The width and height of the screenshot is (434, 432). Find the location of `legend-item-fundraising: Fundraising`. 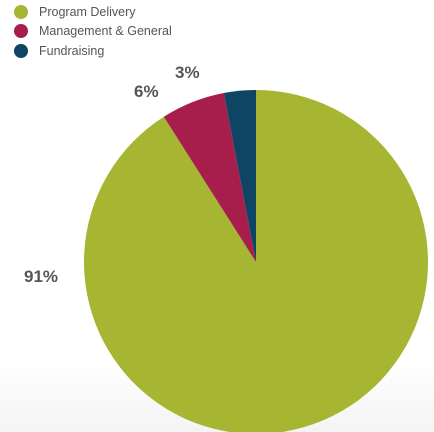

legend-item-fundraising: Fundraising is located at coordinates (93, 51).